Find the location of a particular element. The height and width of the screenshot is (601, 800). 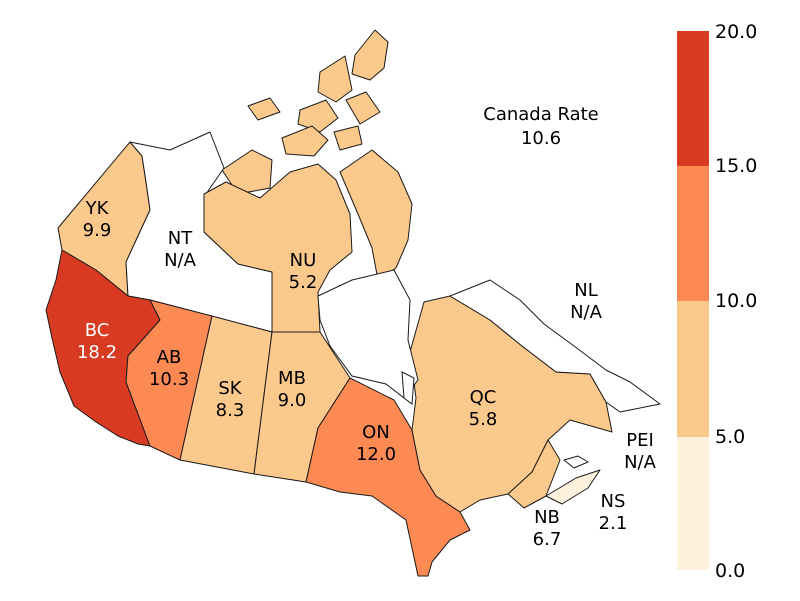

region-label-sk: SK is located at coordinates (230, 388).